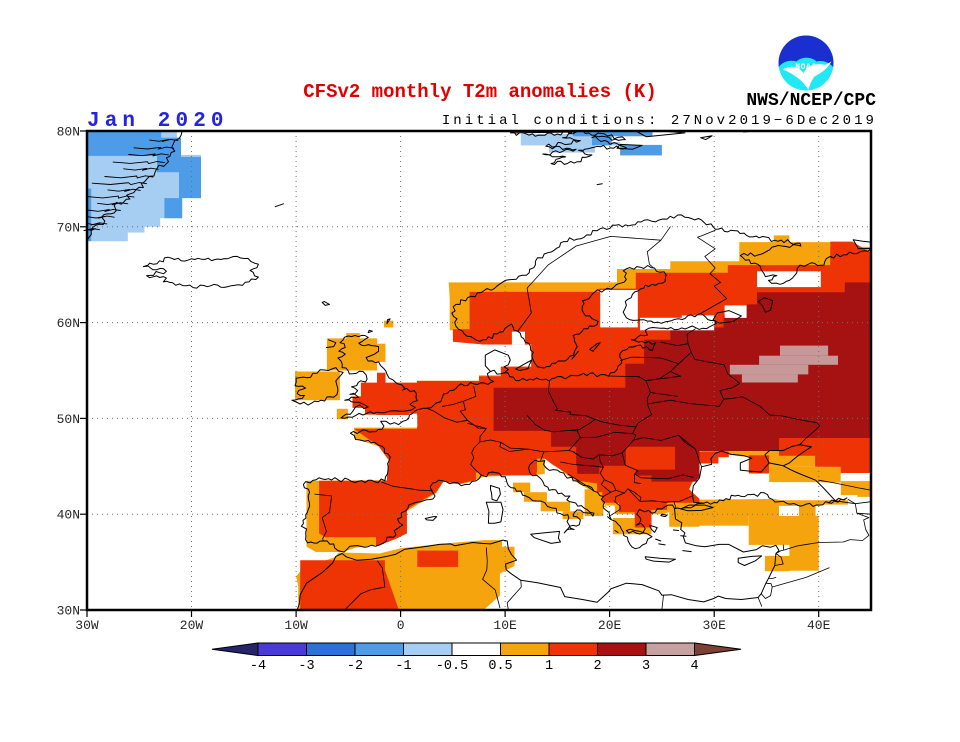 Image resolution: width=960 pixels, height=742 pixels. What do you see at coordinates (68, 515) in the screenshot?
I see `svg-text: 40N` at bounding box center [68, 515].